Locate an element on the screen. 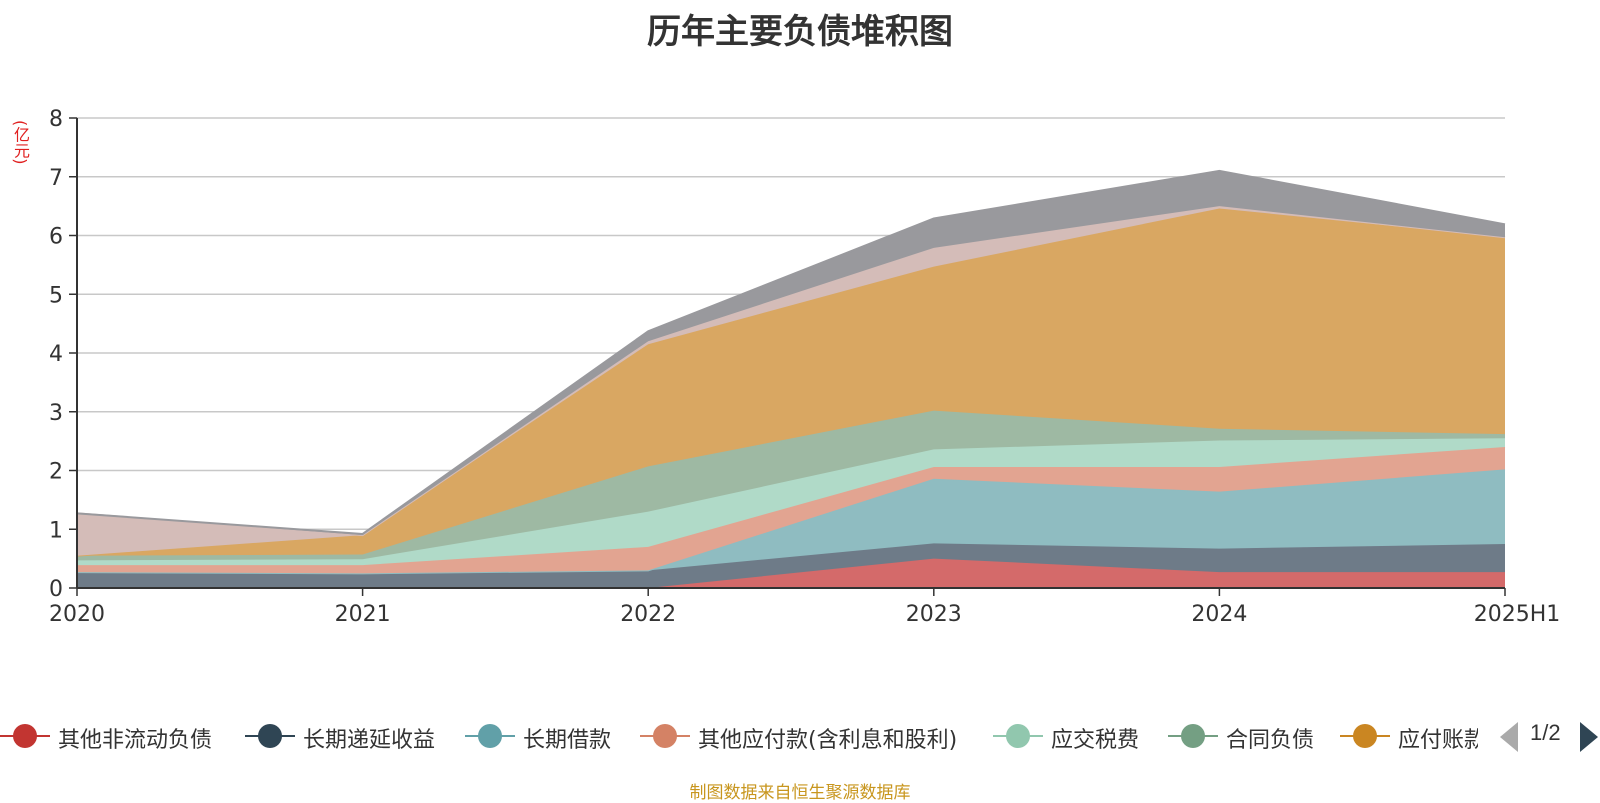 The height and width of the screenshot is (803, 1600). legend-label: 应交税费 is located at coordinates (1095, 740).